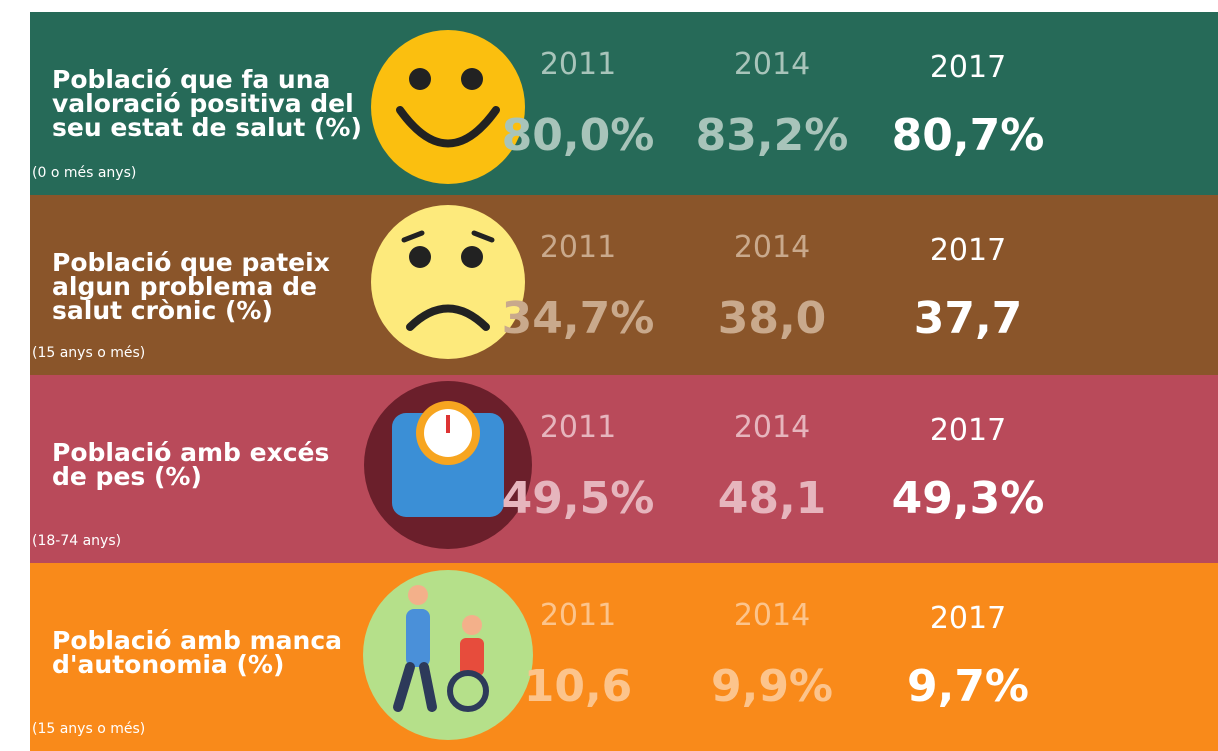 This screenshot has height=751, width=1218. I want to click on value: 83,2%, so click(772, 135).